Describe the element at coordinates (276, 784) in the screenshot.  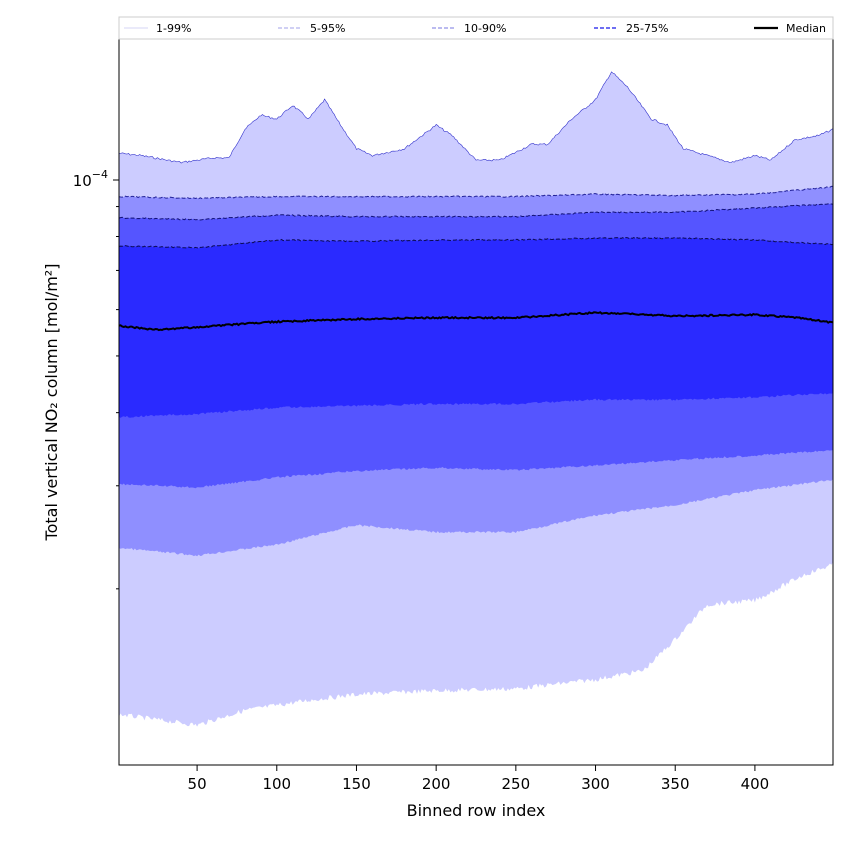
I see `x-tick-label: 100` at that location.